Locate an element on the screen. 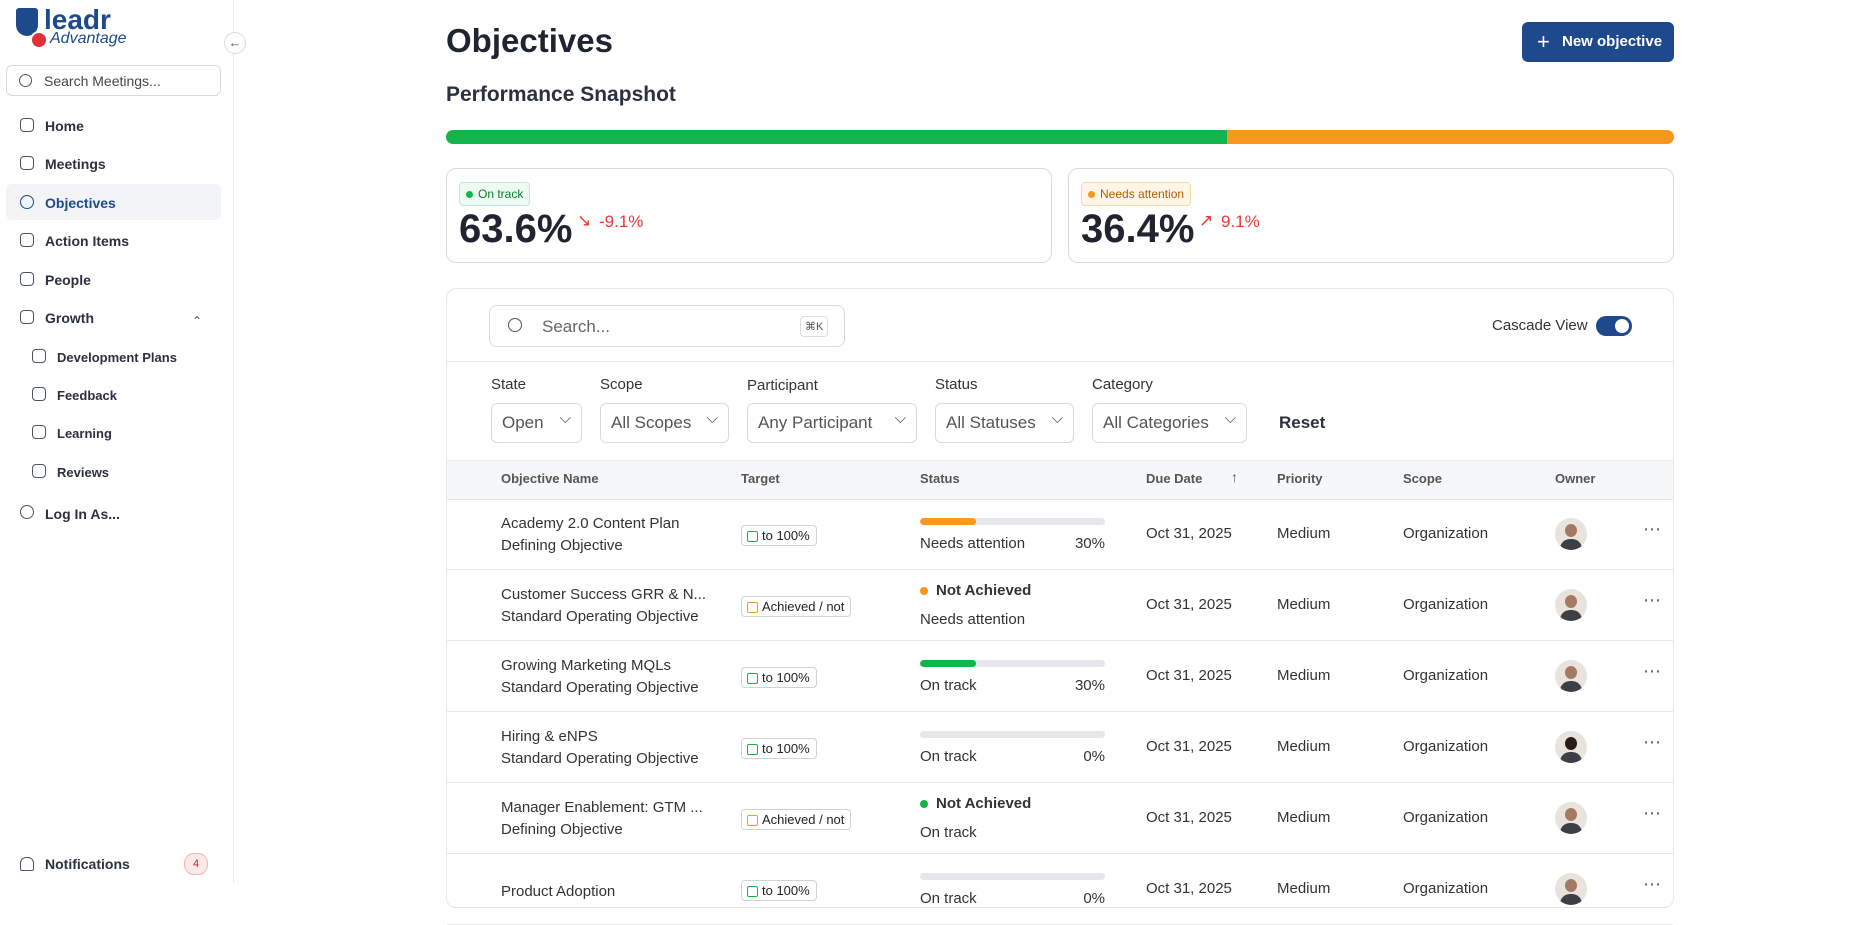 Image resolution: width=1865 pixels, height=925 pixels. new-objective-button: + New objective is located at coordinates (1598, 42).